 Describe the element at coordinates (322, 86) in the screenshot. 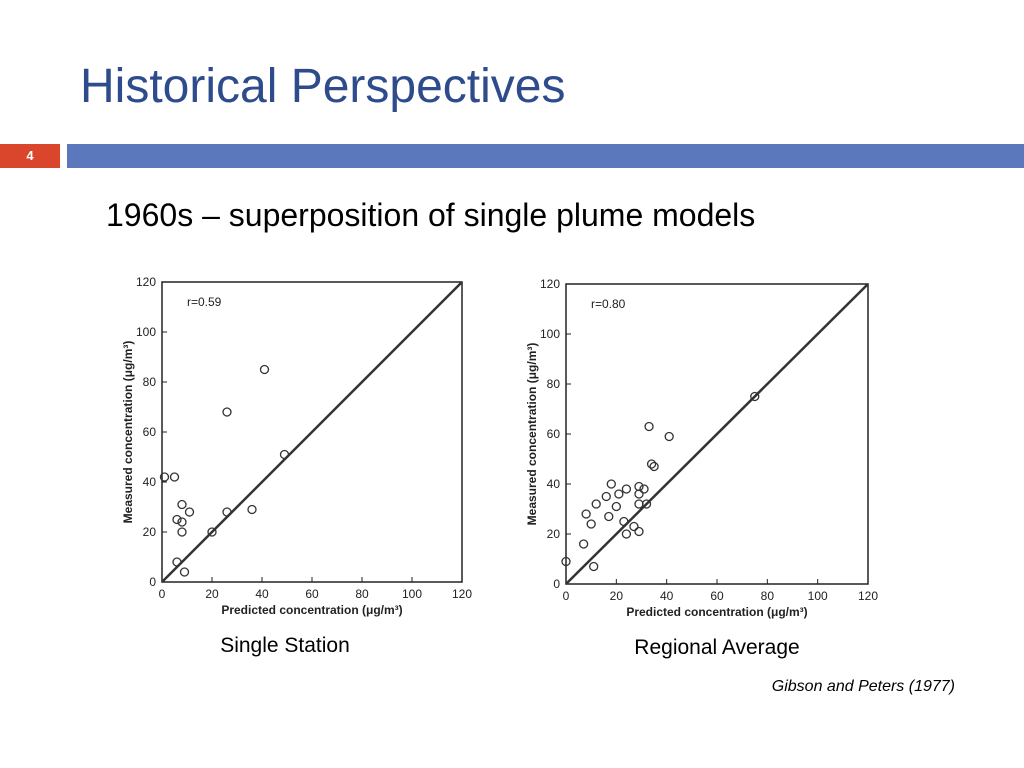

I see `slide-title: Historical Perspectives` at that location.